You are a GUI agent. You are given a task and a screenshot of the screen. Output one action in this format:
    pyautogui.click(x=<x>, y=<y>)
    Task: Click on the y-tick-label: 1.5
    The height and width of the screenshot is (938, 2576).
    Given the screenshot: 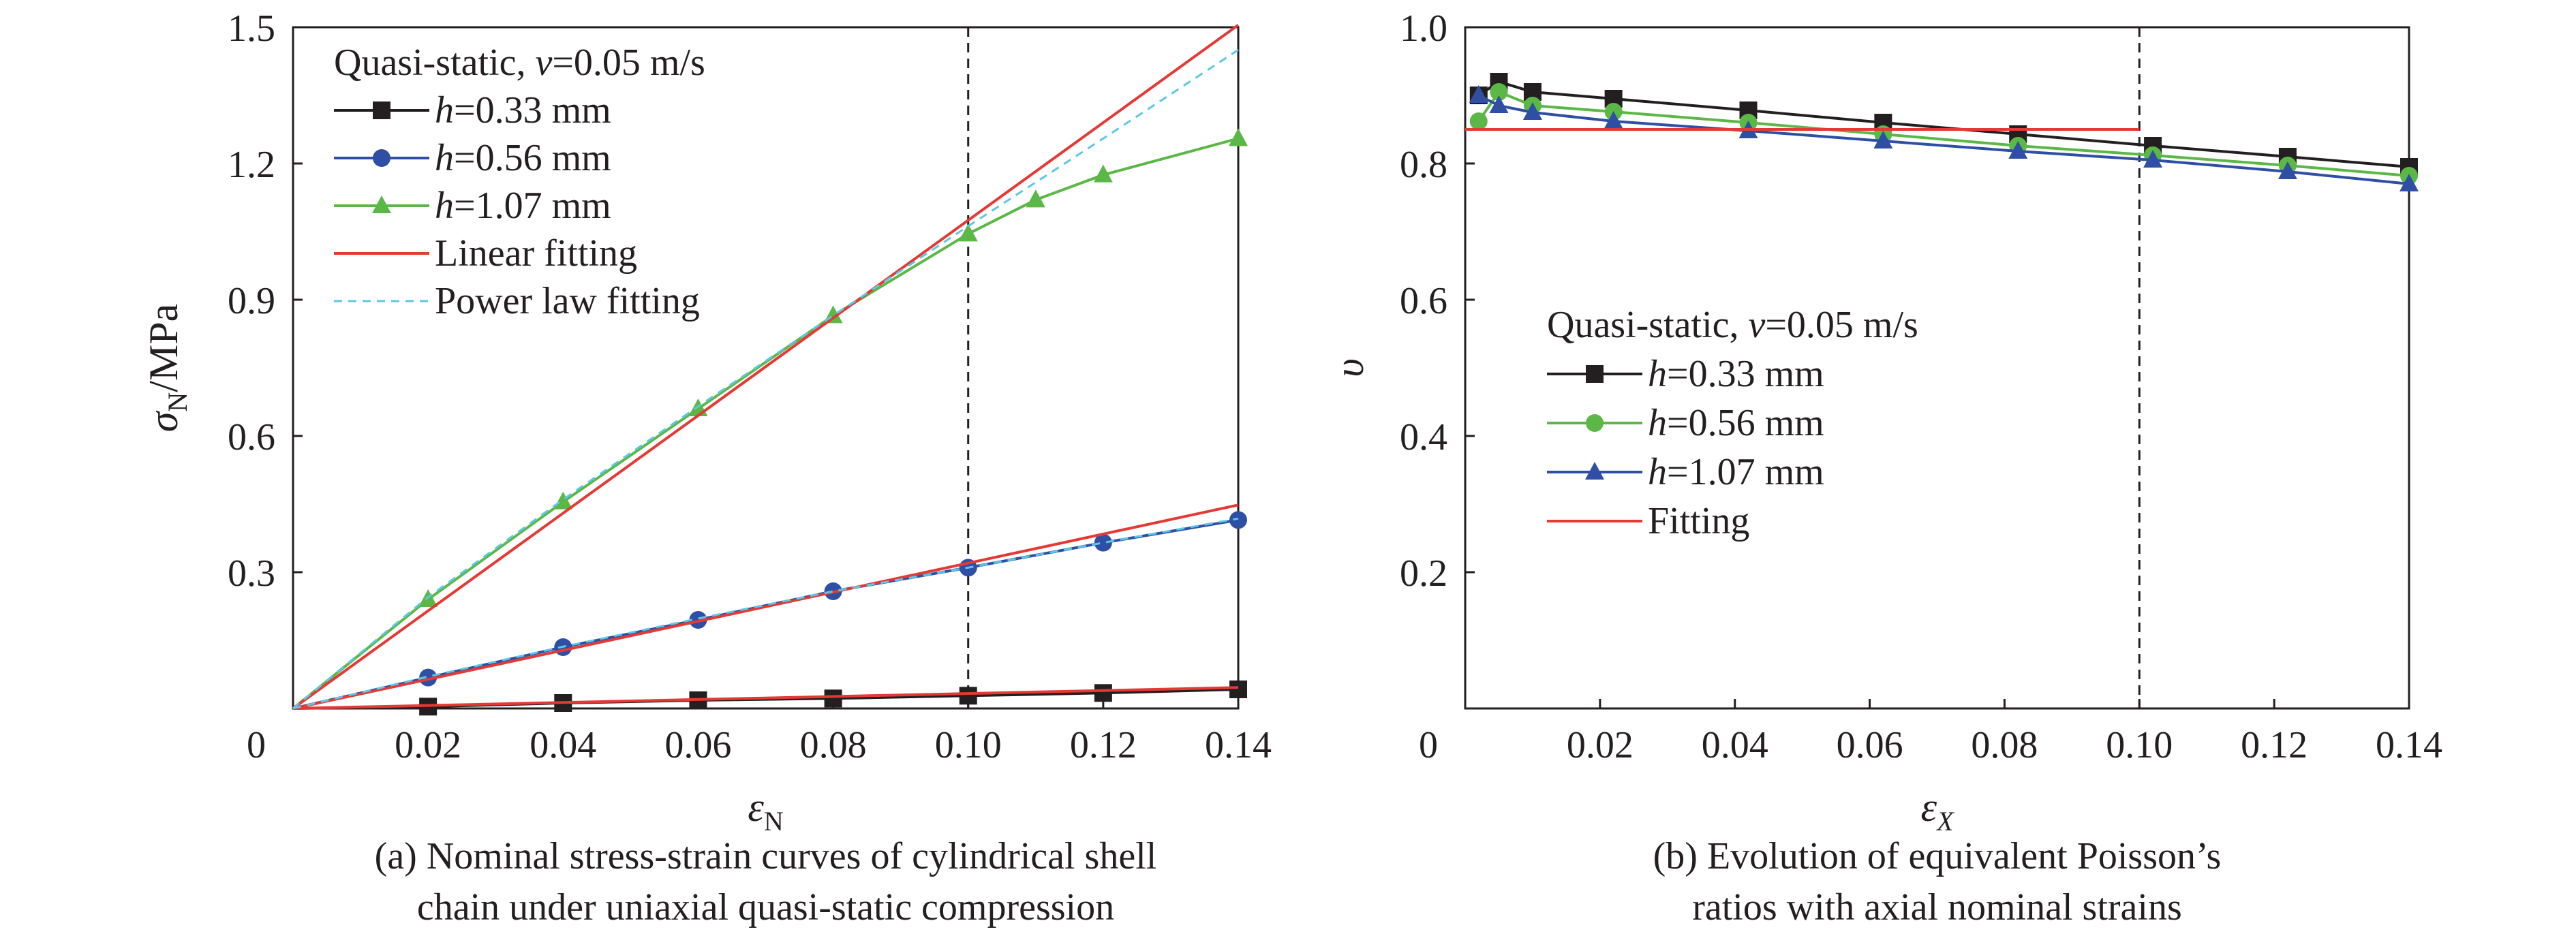 What is the action you would take?
    pyautogui.click(x=252, y=28)
    